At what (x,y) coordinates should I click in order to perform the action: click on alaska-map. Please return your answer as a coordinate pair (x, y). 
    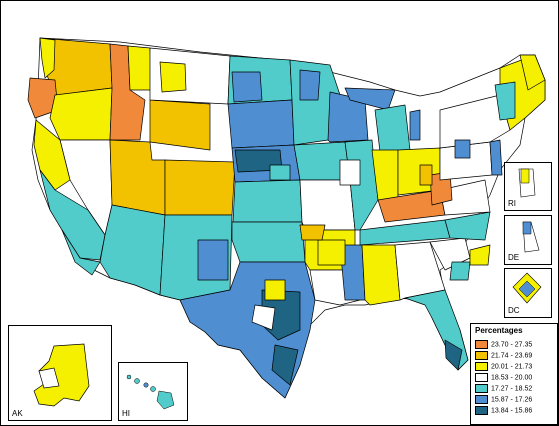
    Looking at the image, I should click on (61, 375).